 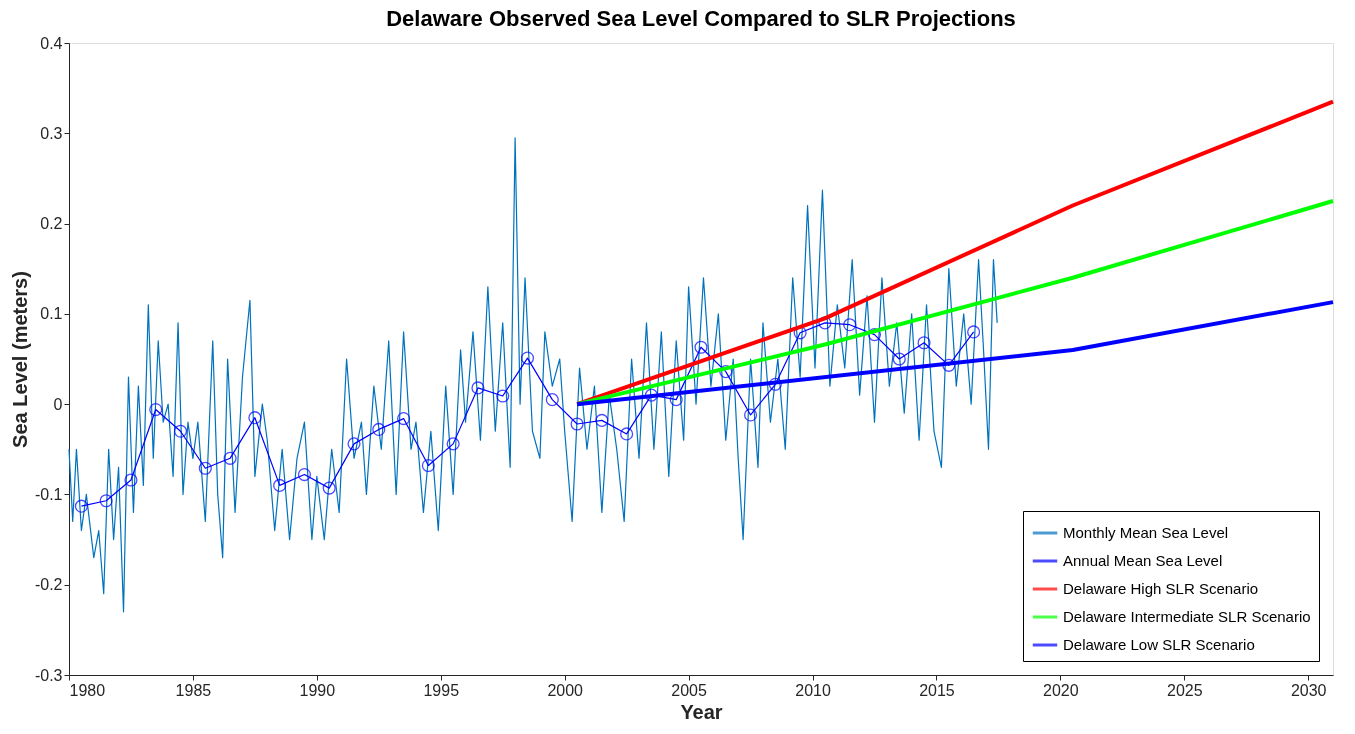 I want to click on legend-label: Monthly Mean Sea Level, so click(x=1146, y=532).